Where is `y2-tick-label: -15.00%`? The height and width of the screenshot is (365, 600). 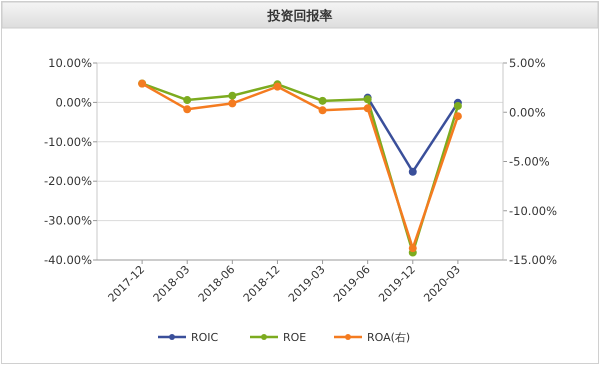 y2-tick-label: -15.00% is located at coordinates (533, 260).